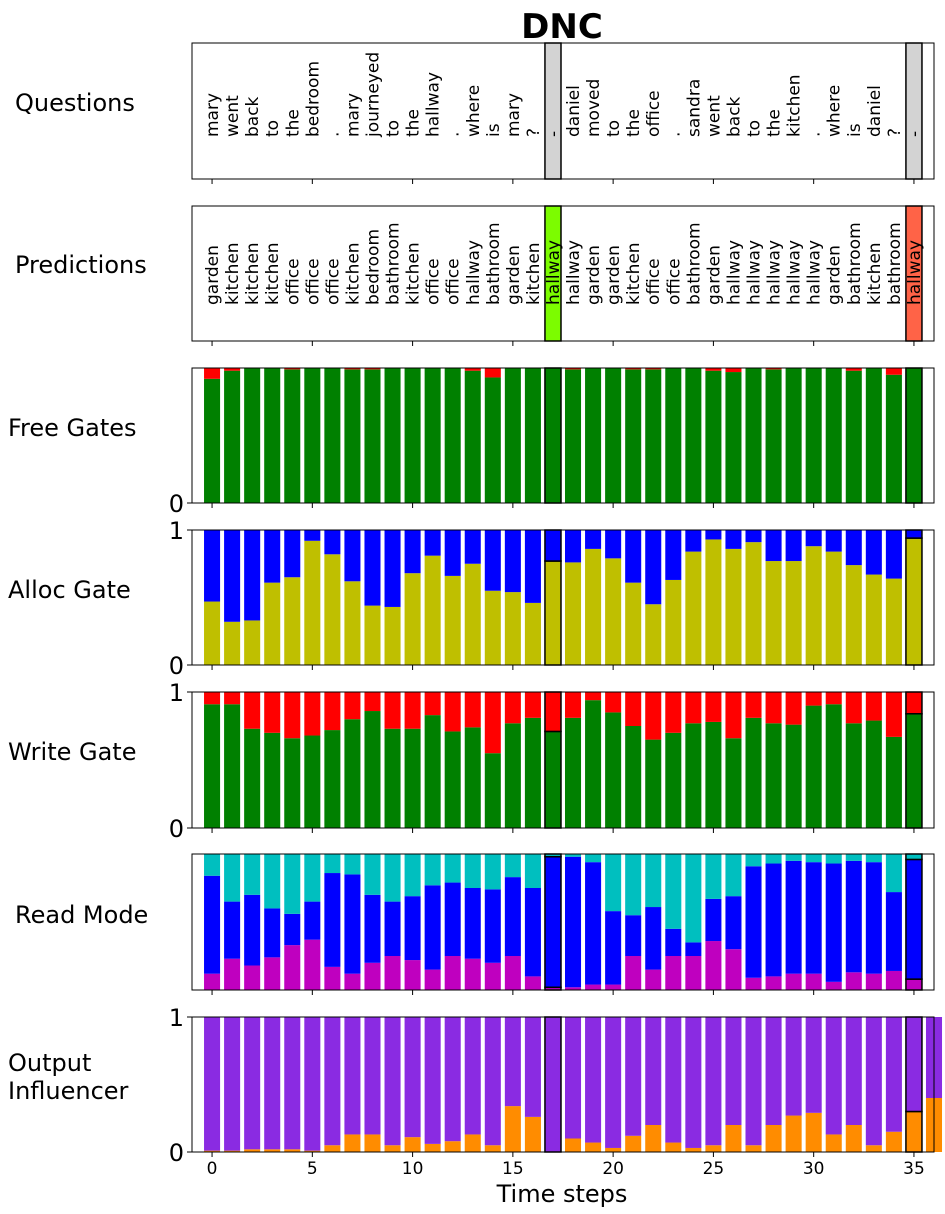 Image resolution: width=945 pixels, height=1214 pixels. What do you see at coordinates (895, 132) in the screenshot?
I see `token-label: ?` at bounding box center [895, 132].